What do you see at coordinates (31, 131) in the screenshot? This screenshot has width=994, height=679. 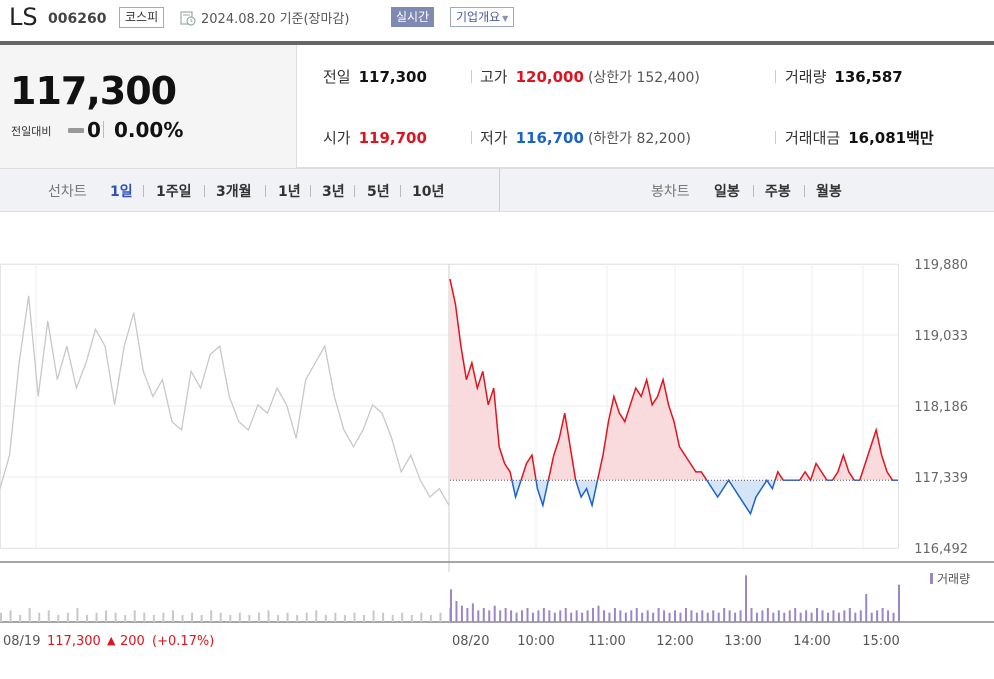 I see `change-label: 전일대비` at bounding box center [31, 131].